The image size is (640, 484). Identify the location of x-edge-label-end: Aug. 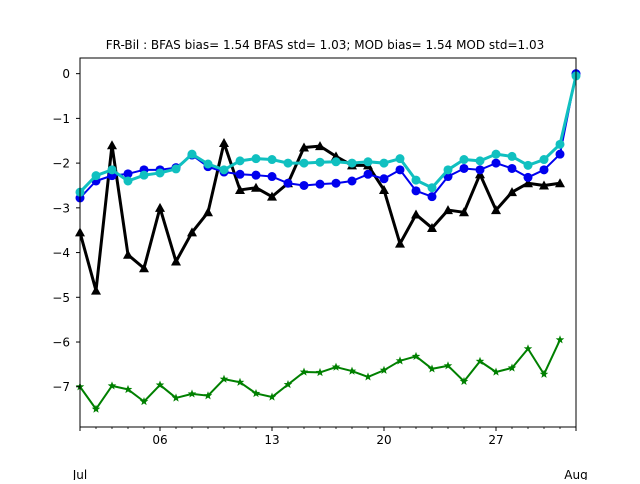
(575, 474).